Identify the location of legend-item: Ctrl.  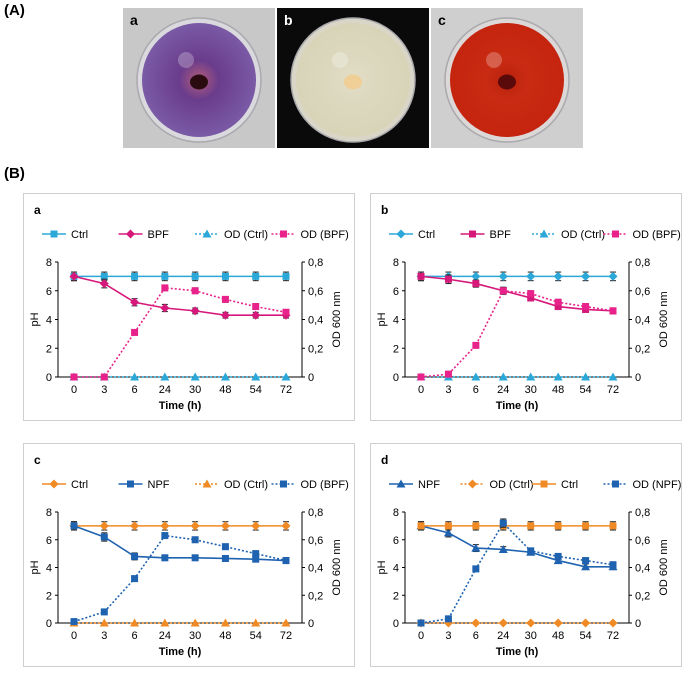
(555, 485).